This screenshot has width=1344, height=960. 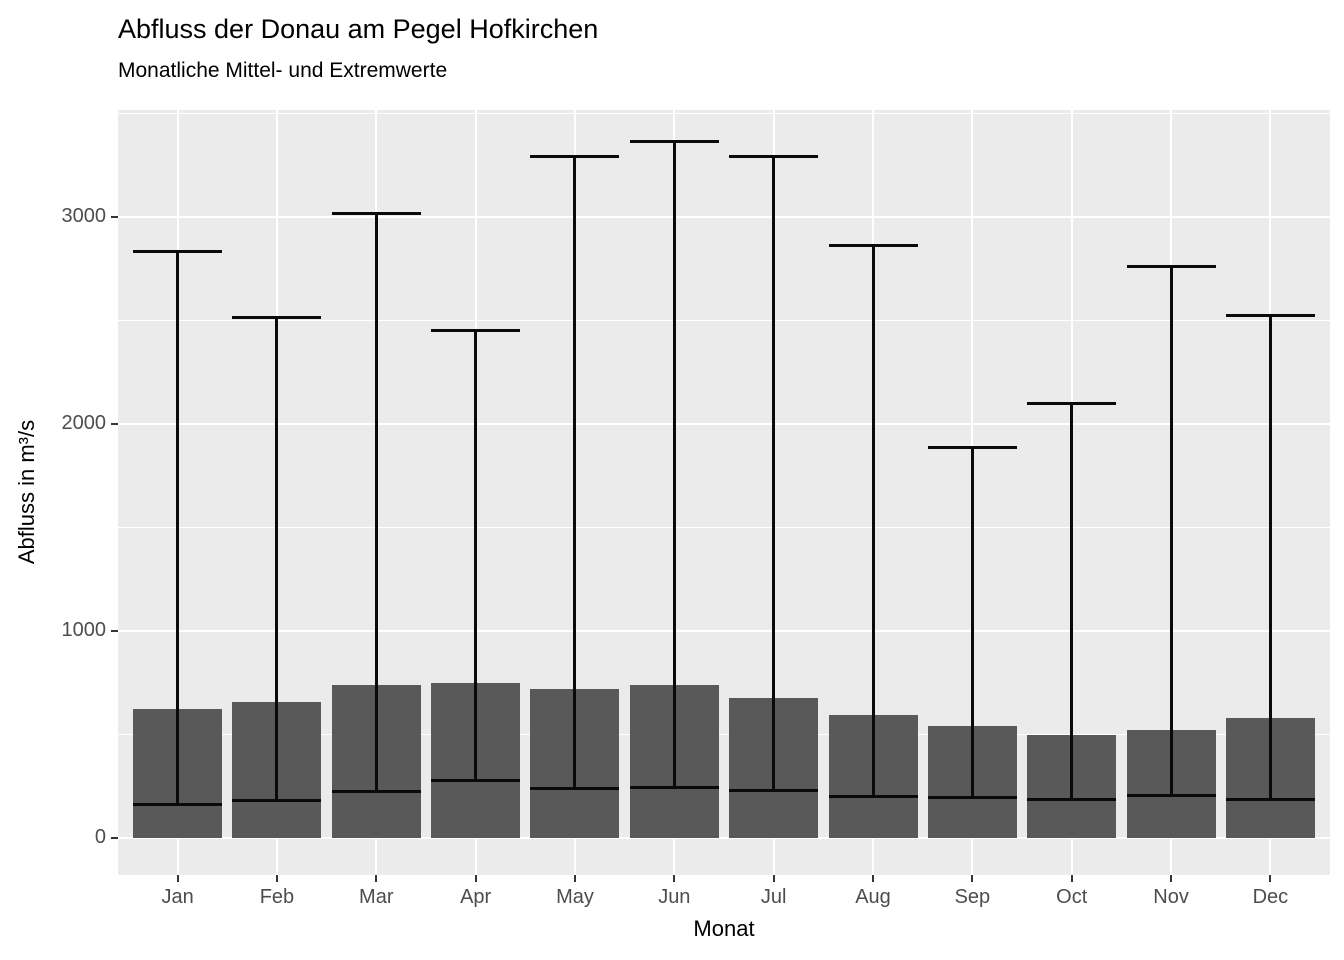 I want to click on errorbar-line-jul, so click(x=774, y=473).